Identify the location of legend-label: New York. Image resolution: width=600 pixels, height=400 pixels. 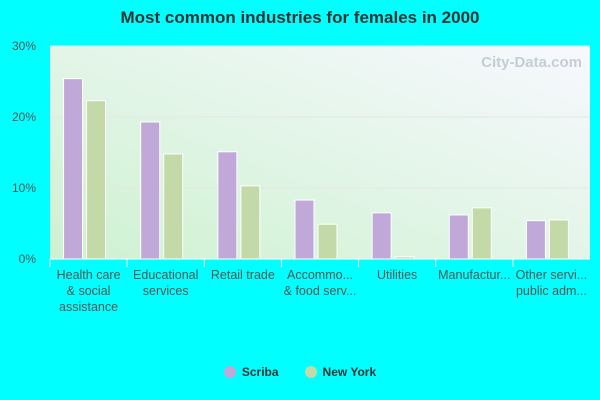
(349, 372).